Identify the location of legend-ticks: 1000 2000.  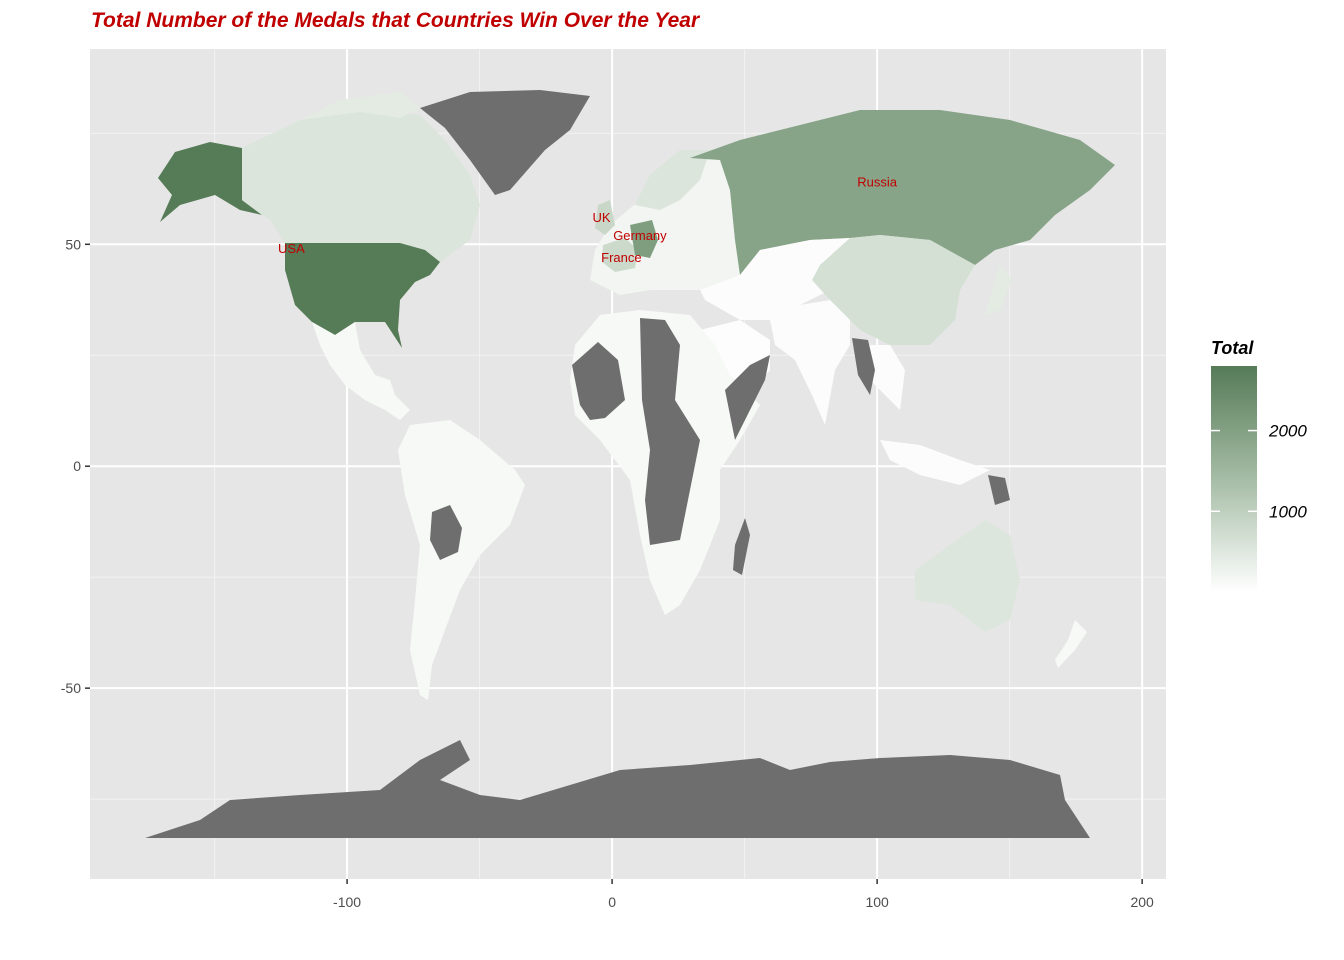
(1259, 471).